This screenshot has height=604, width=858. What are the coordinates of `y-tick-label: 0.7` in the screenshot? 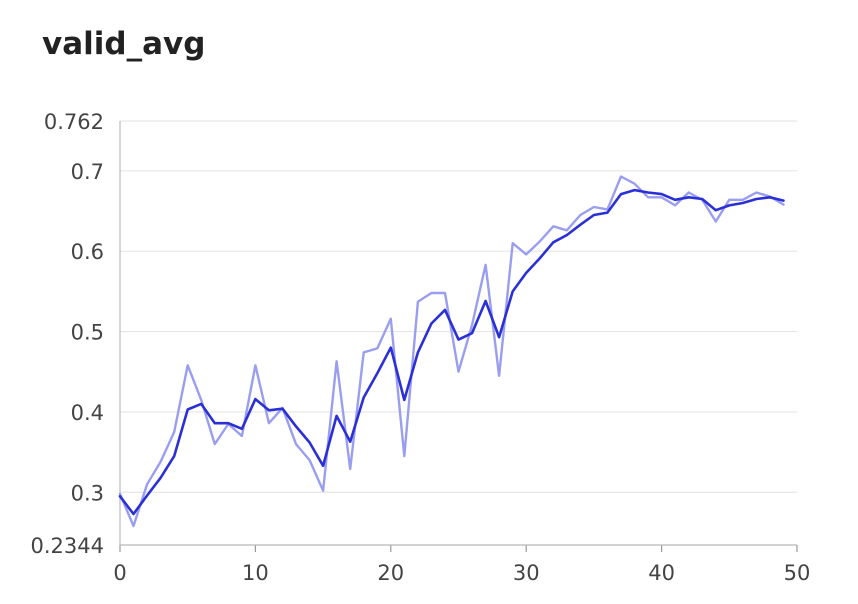 It's located at (87, 172).